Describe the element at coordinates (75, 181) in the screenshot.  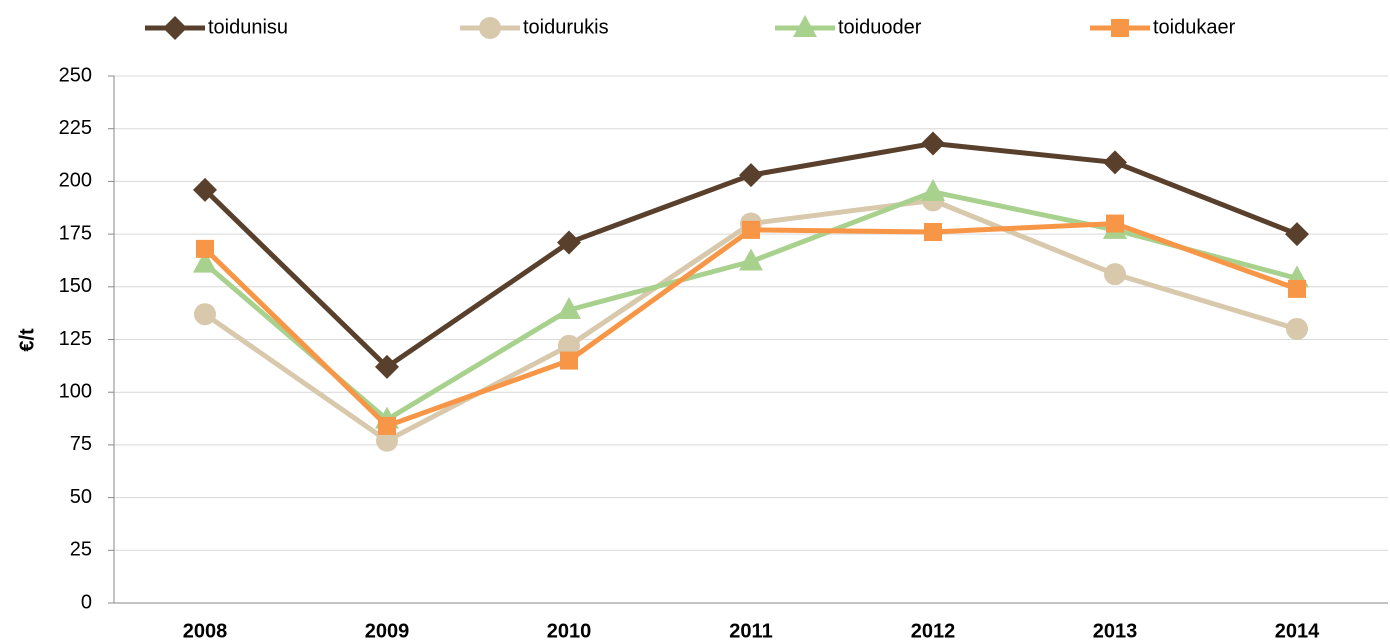
I see `y-tick-label: 200` at that location.